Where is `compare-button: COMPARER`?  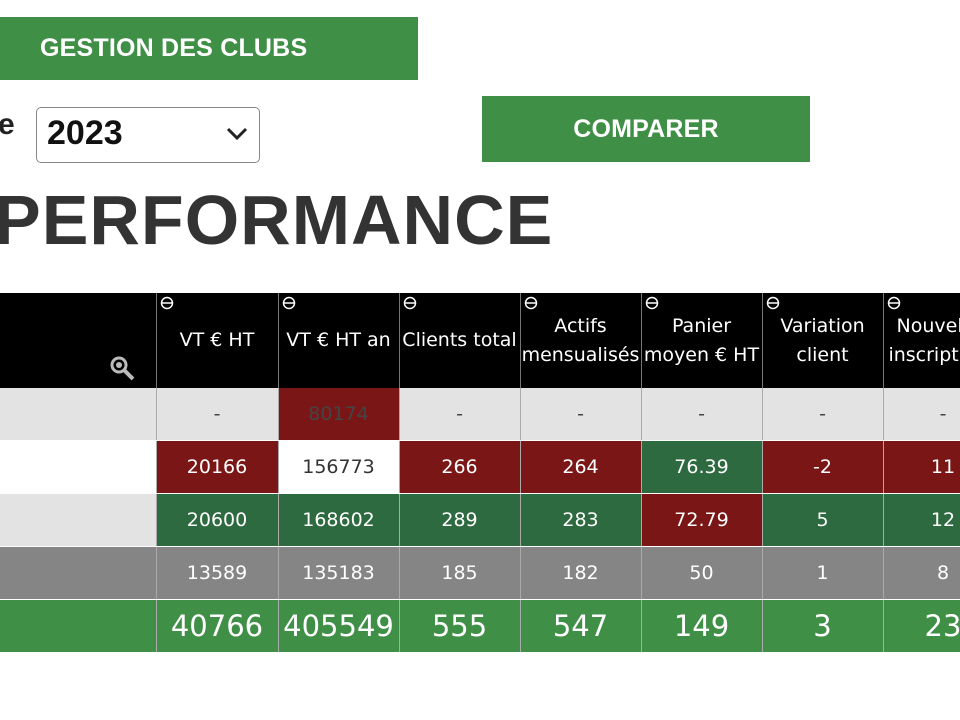 compare-button: COMPARER is located at coordinates (646, 129).